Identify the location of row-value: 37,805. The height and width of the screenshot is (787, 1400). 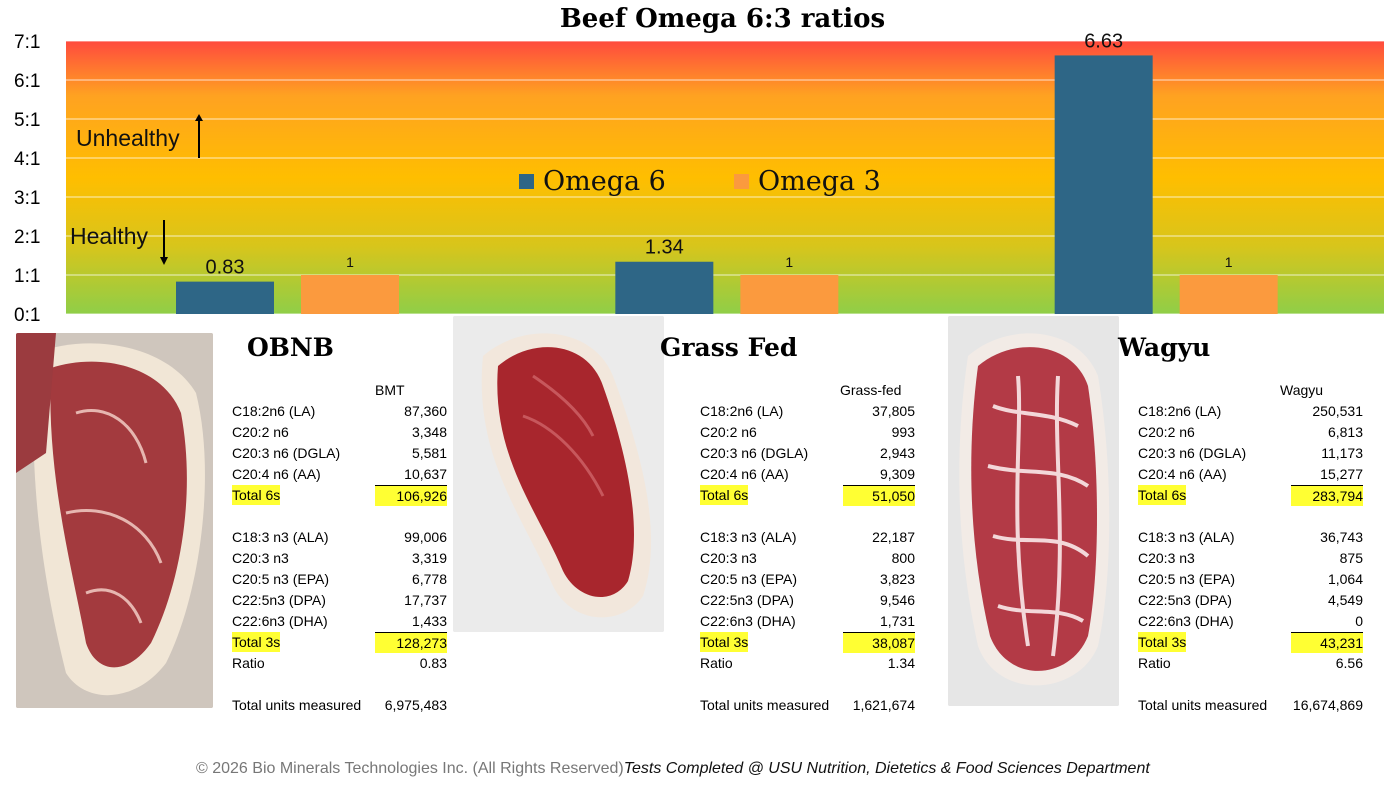
(893, 411).